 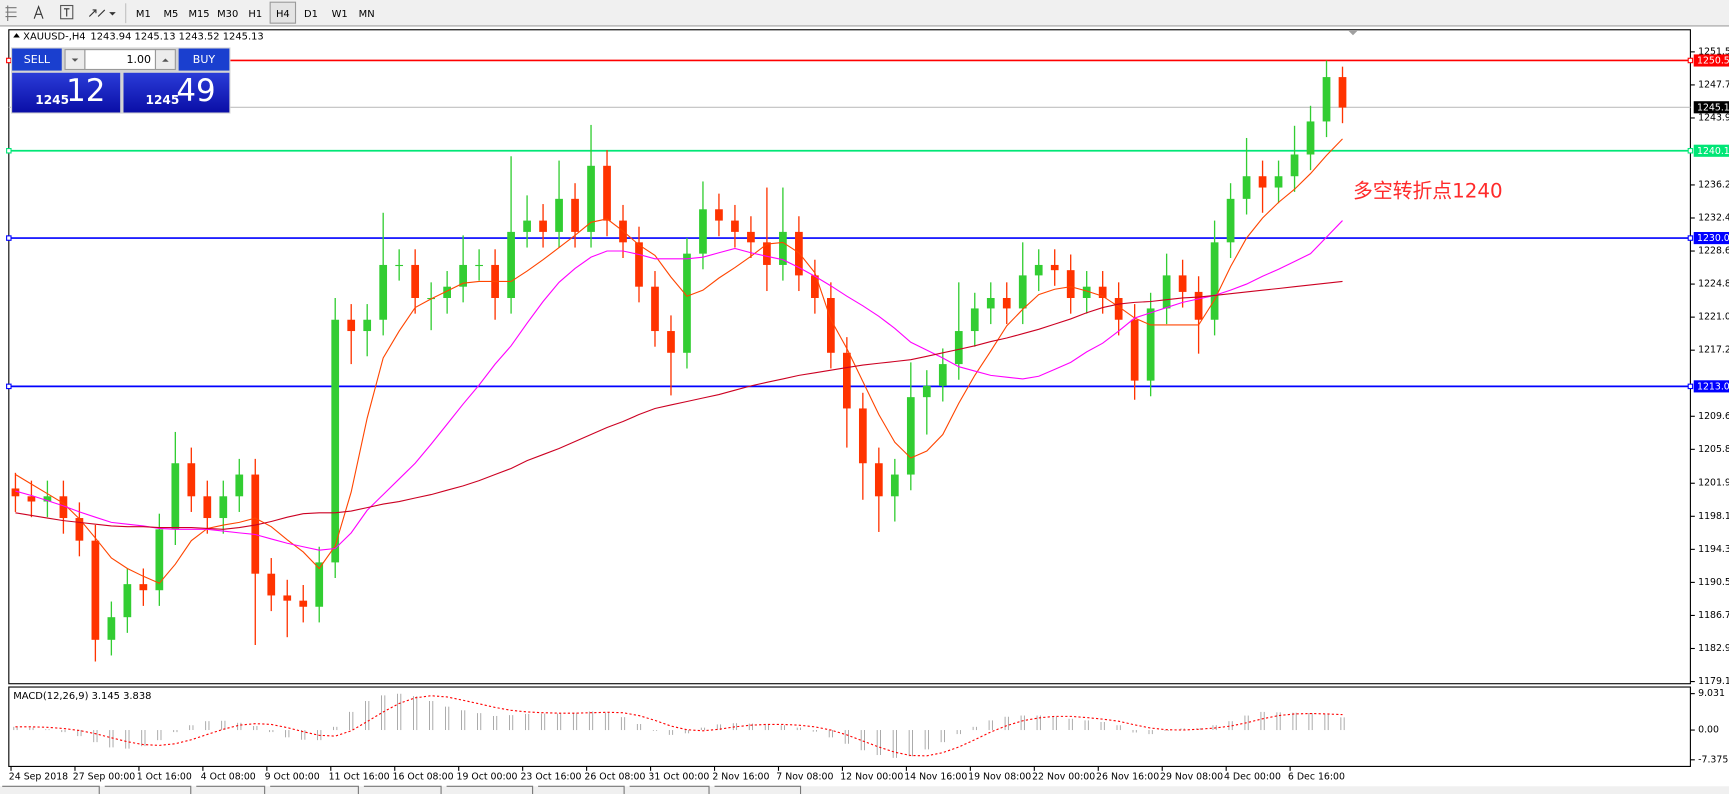 I want to click on macd-y-tick-label: -7.375, so click(x=1713, y=759).